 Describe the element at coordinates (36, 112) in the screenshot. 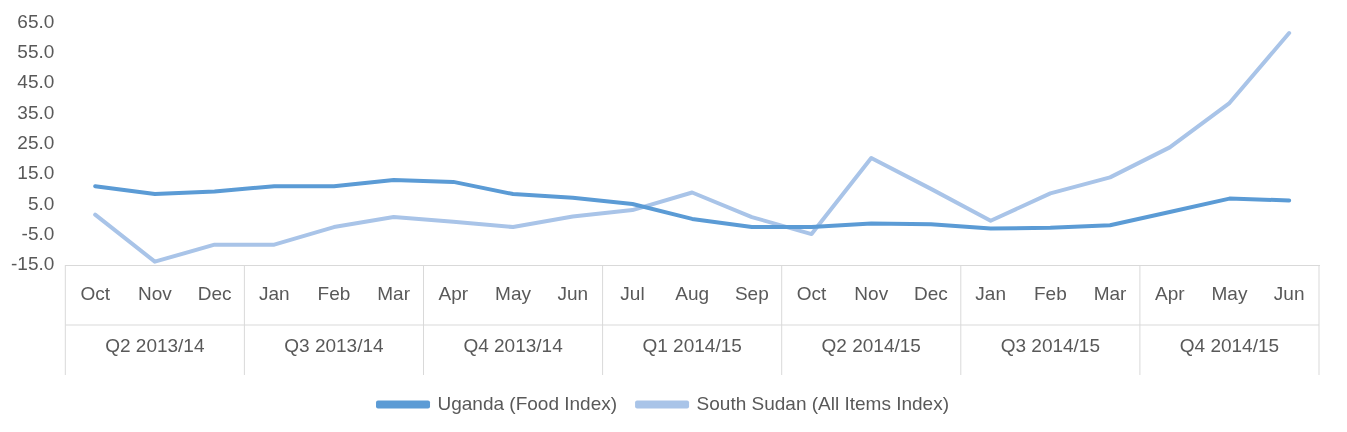

I see `y-tick-label: 35.0` at that location.